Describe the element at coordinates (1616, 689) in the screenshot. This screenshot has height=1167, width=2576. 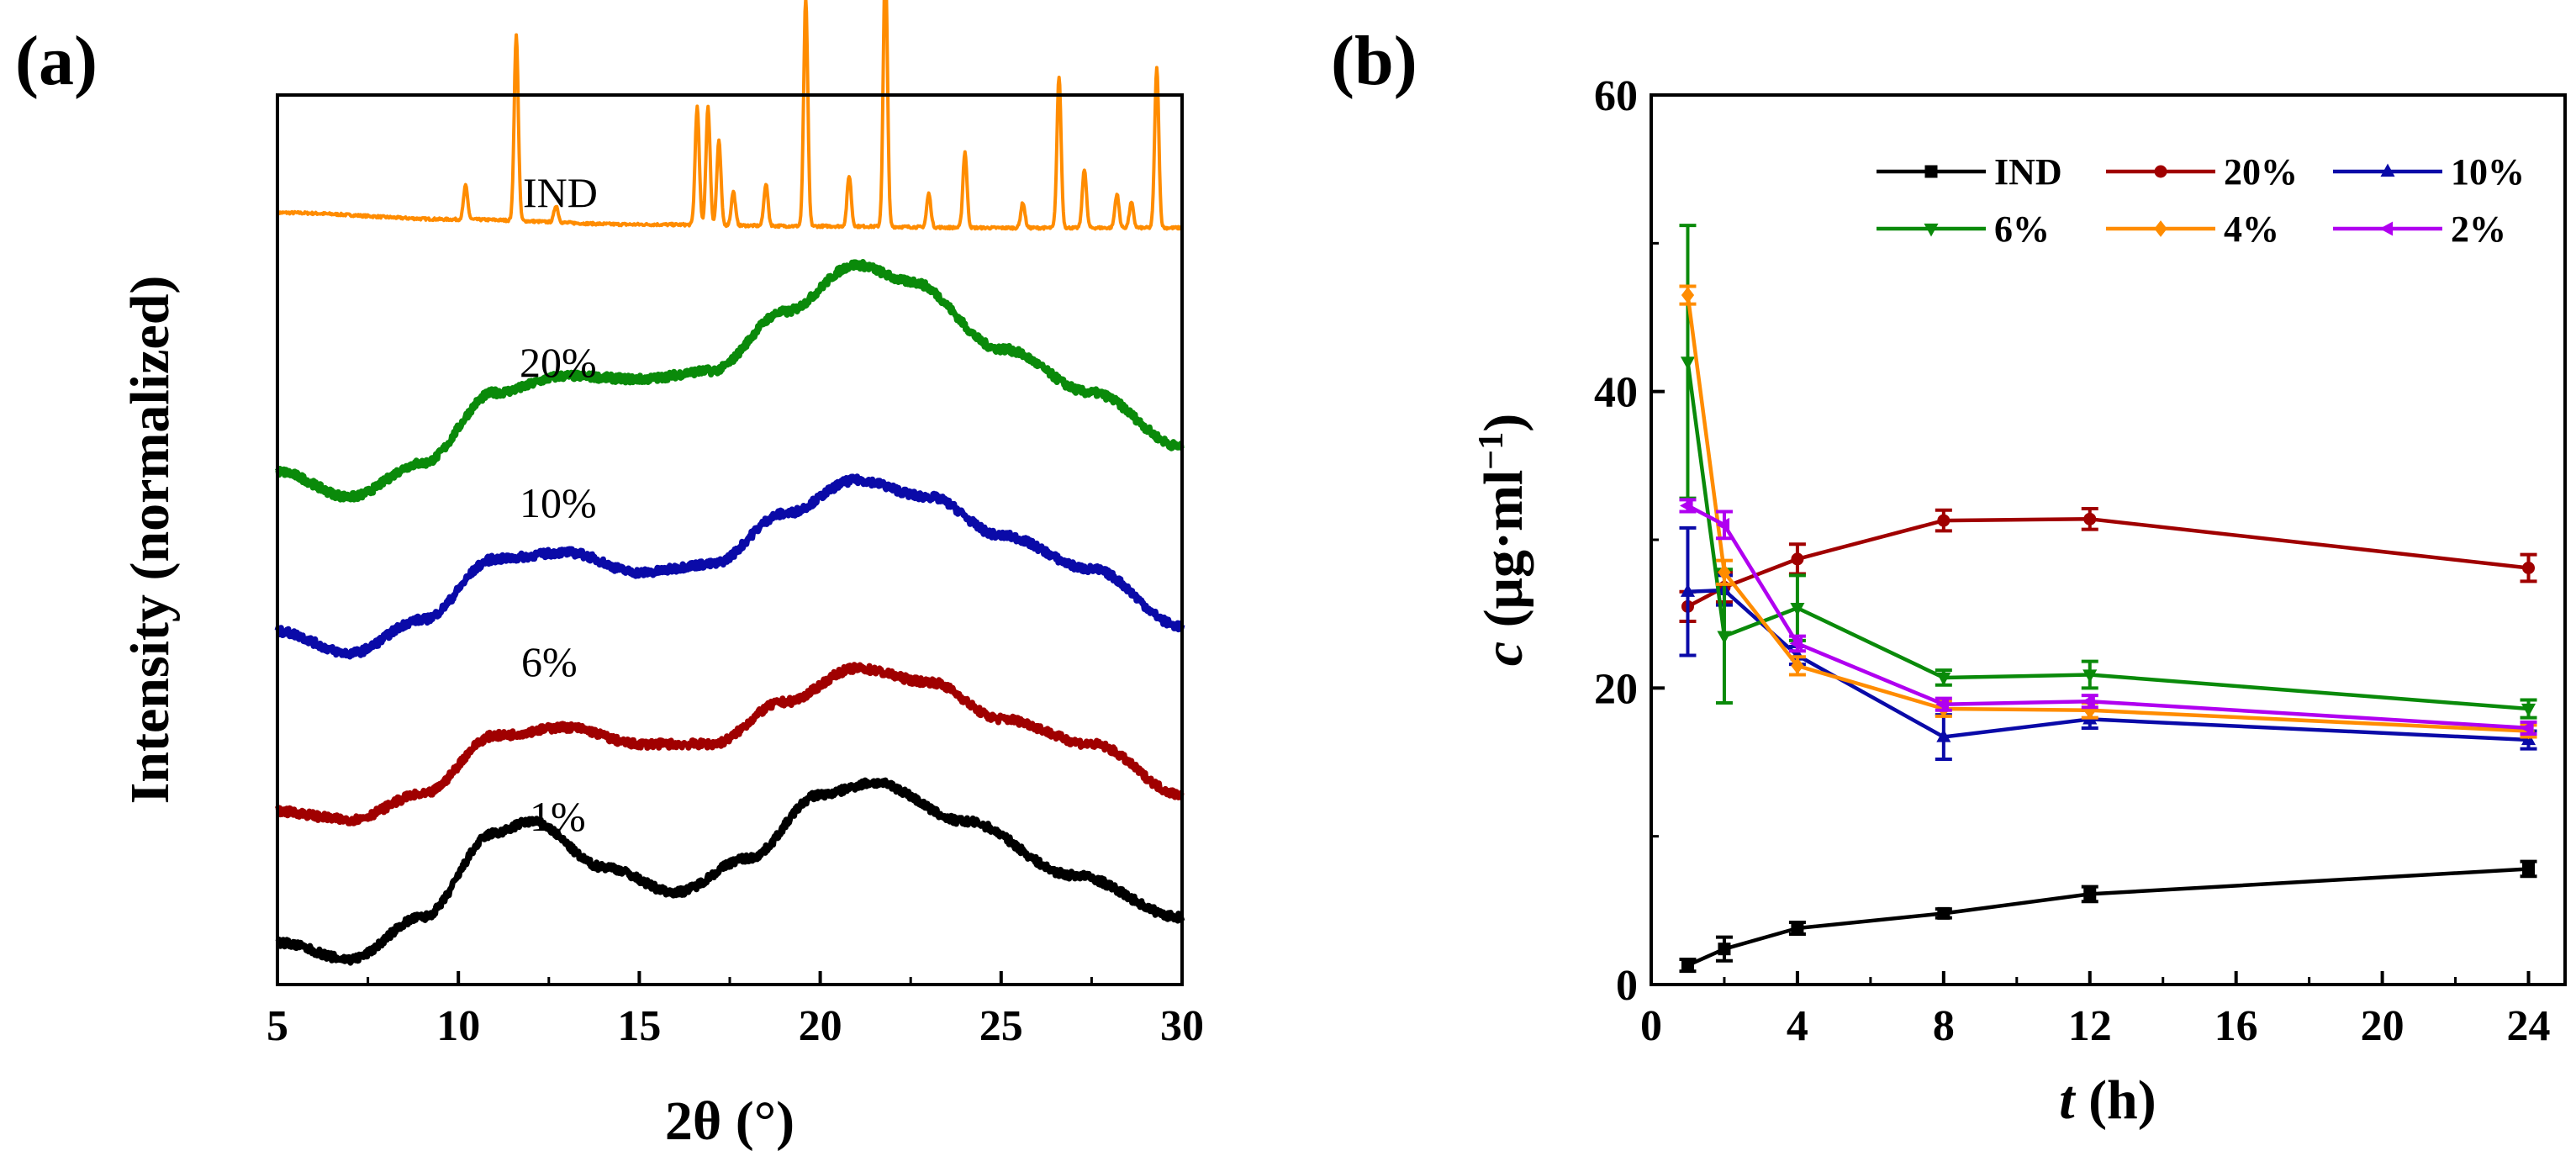
I see `y-tick-label: 20` at that location.